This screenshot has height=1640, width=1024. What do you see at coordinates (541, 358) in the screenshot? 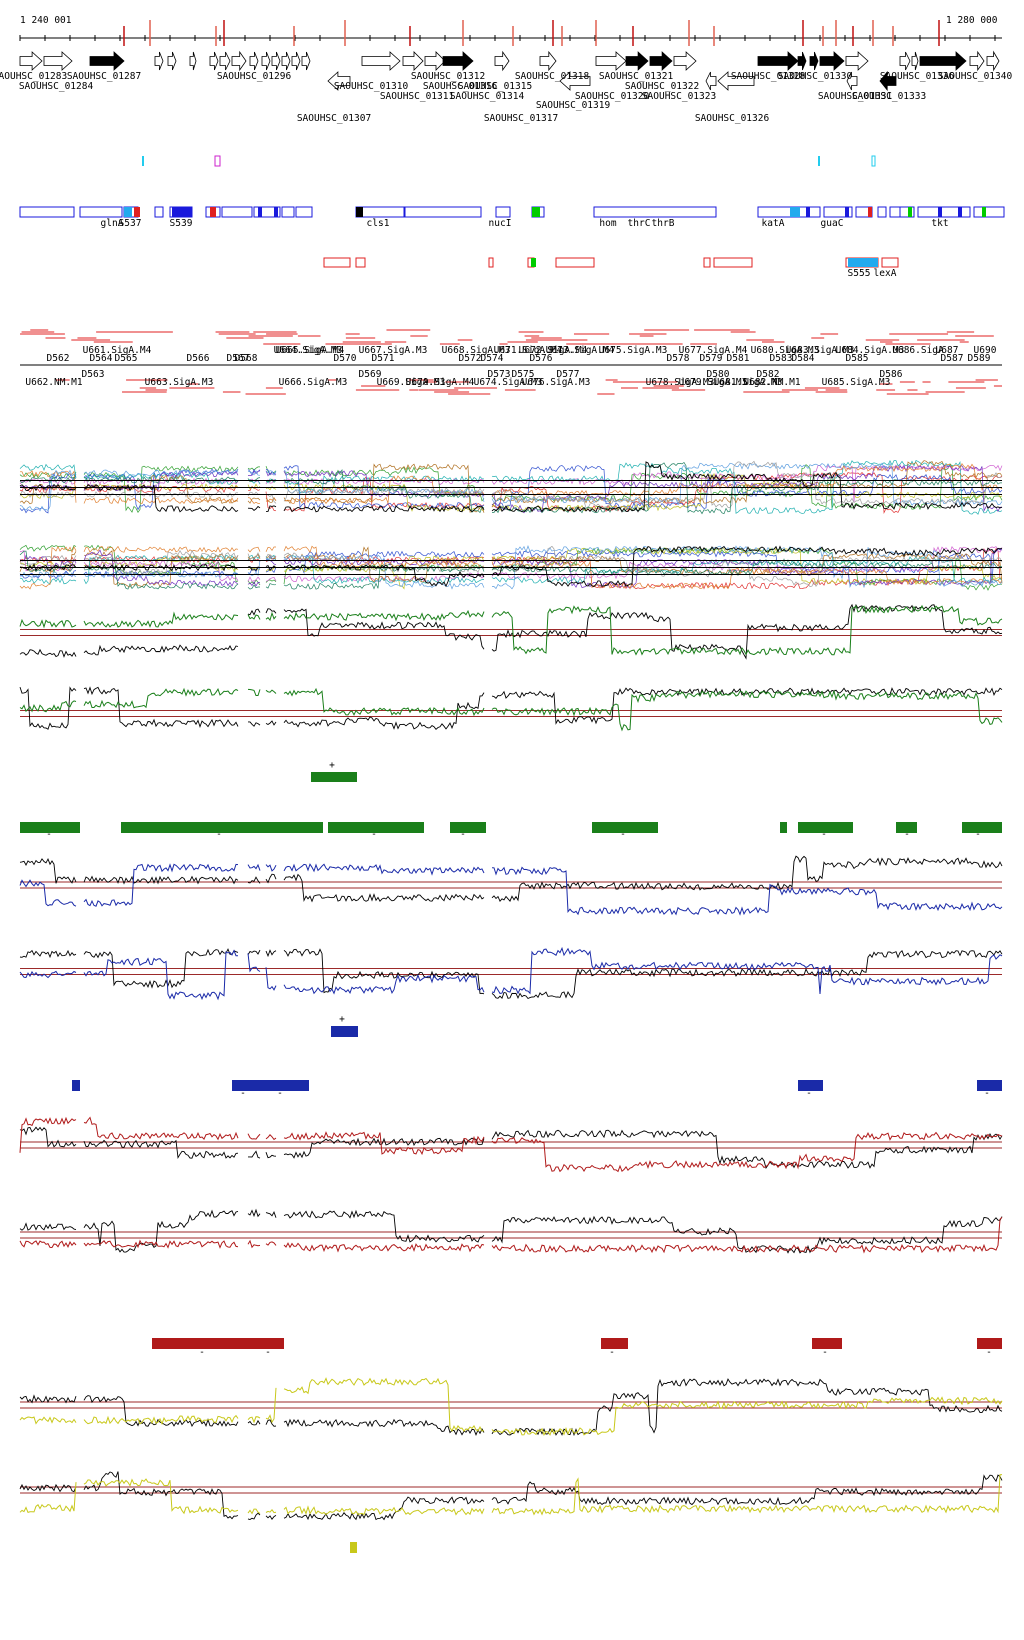
I see `segment-label: D576` at bounding box center [541, 358].